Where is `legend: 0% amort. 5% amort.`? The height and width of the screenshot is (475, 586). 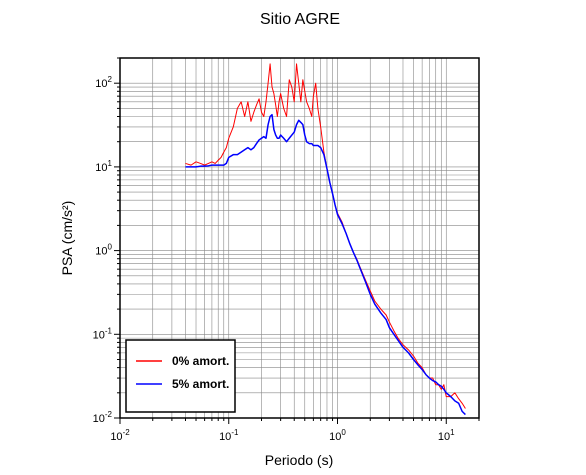 legend: 0% amort. 5% amort. is located at coordinates (180, 376).